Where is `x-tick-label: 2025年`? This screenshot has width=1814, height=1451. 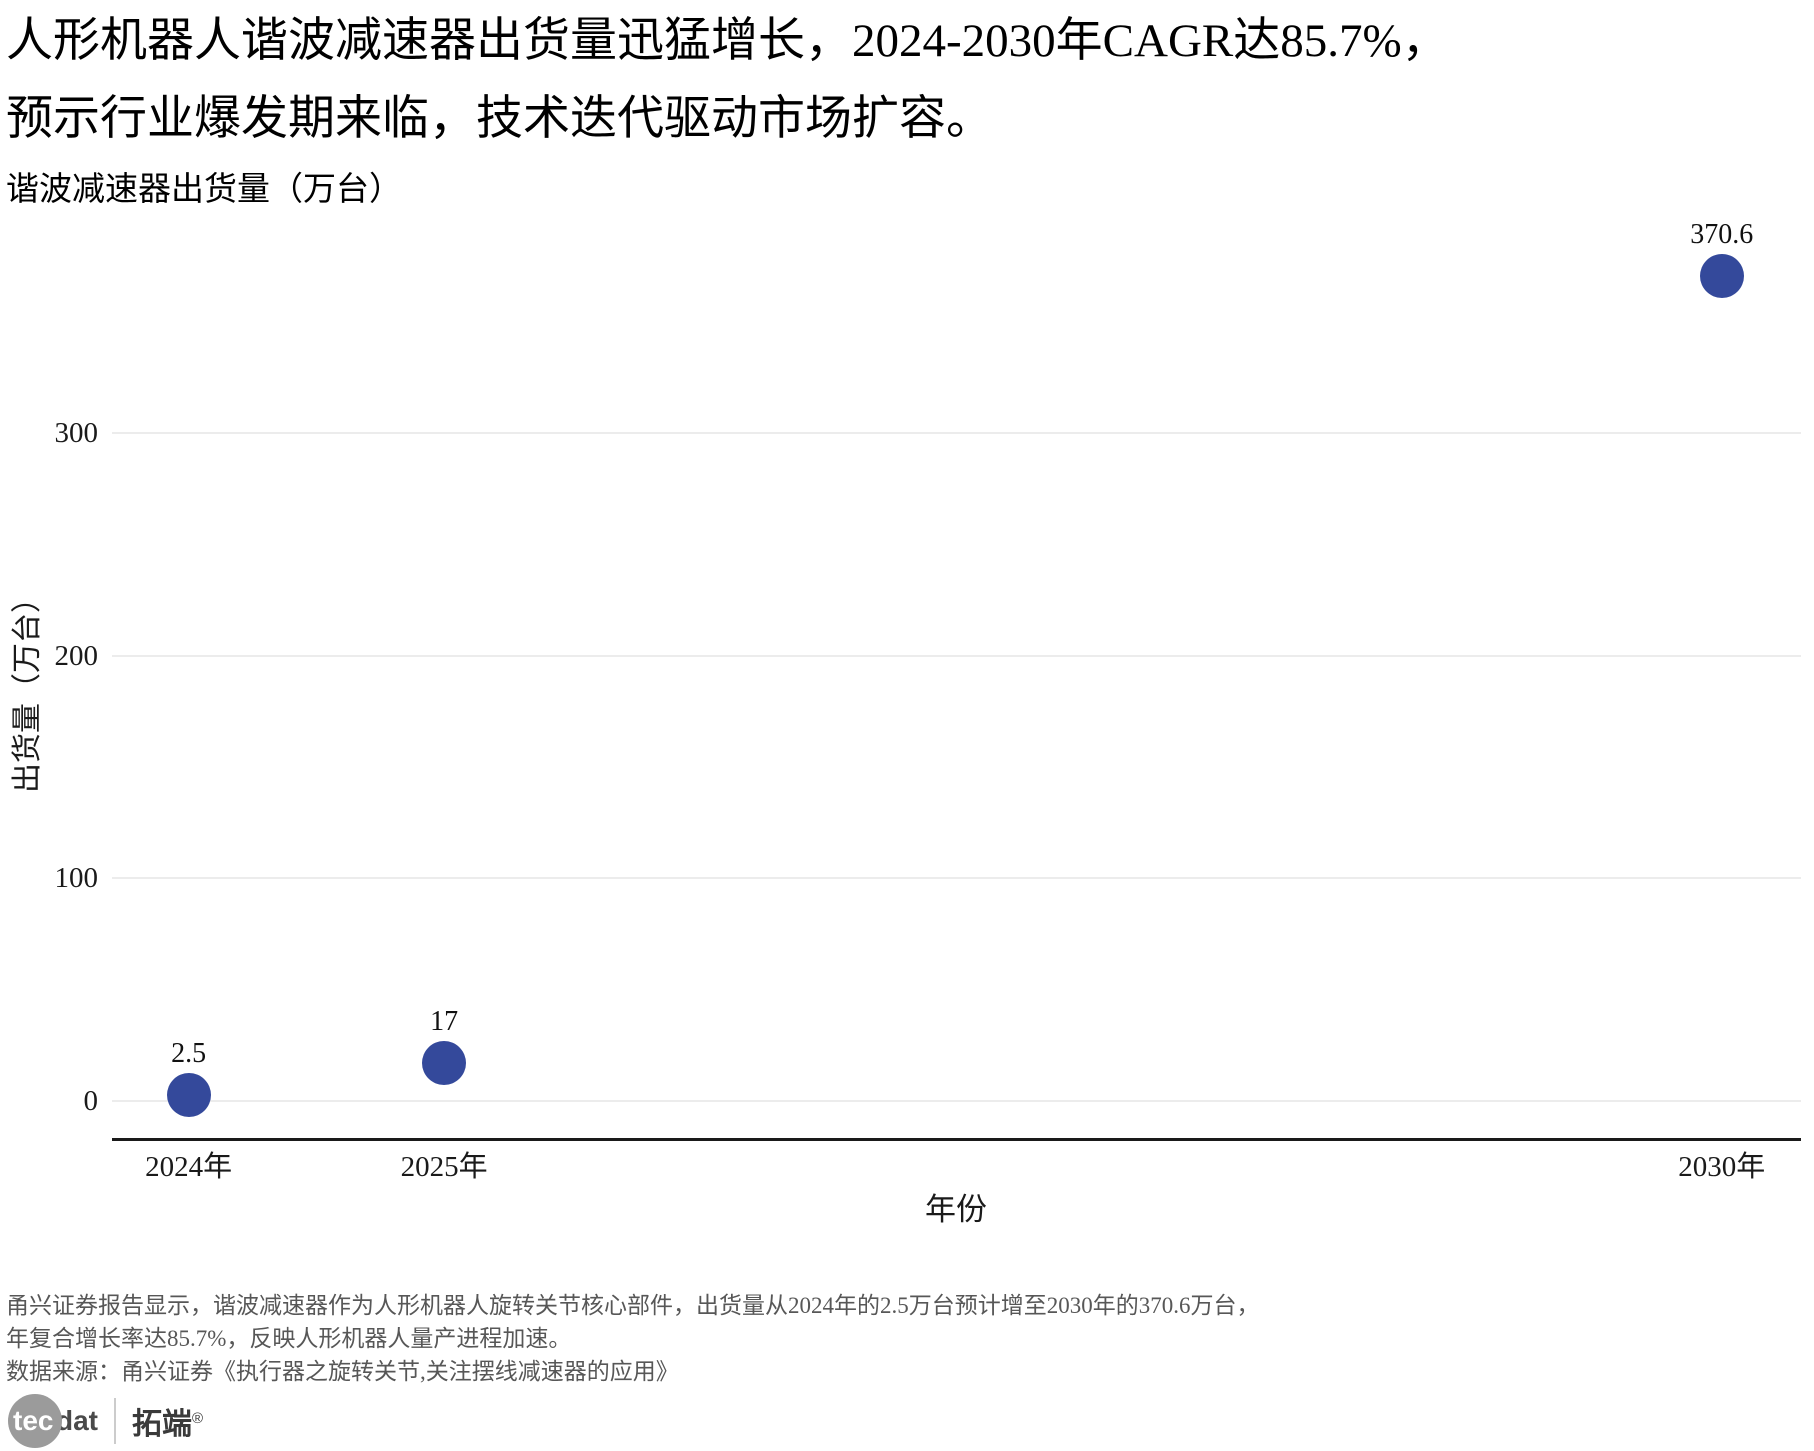 x-tick-label: 2025年 is located at coordinates (444, 1167).